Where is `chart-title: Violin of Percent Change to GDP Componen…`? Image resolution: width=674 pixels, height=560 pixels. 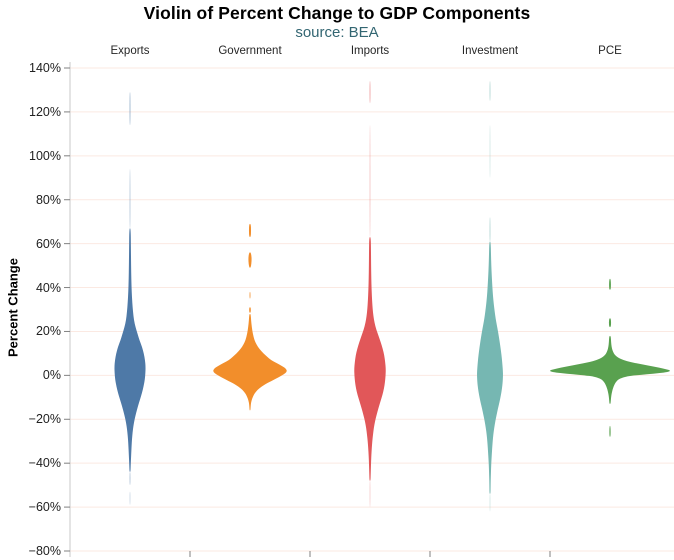
chart-title: Violin of Percent Change to GDP Componen… is located at coordinates (337, 13).